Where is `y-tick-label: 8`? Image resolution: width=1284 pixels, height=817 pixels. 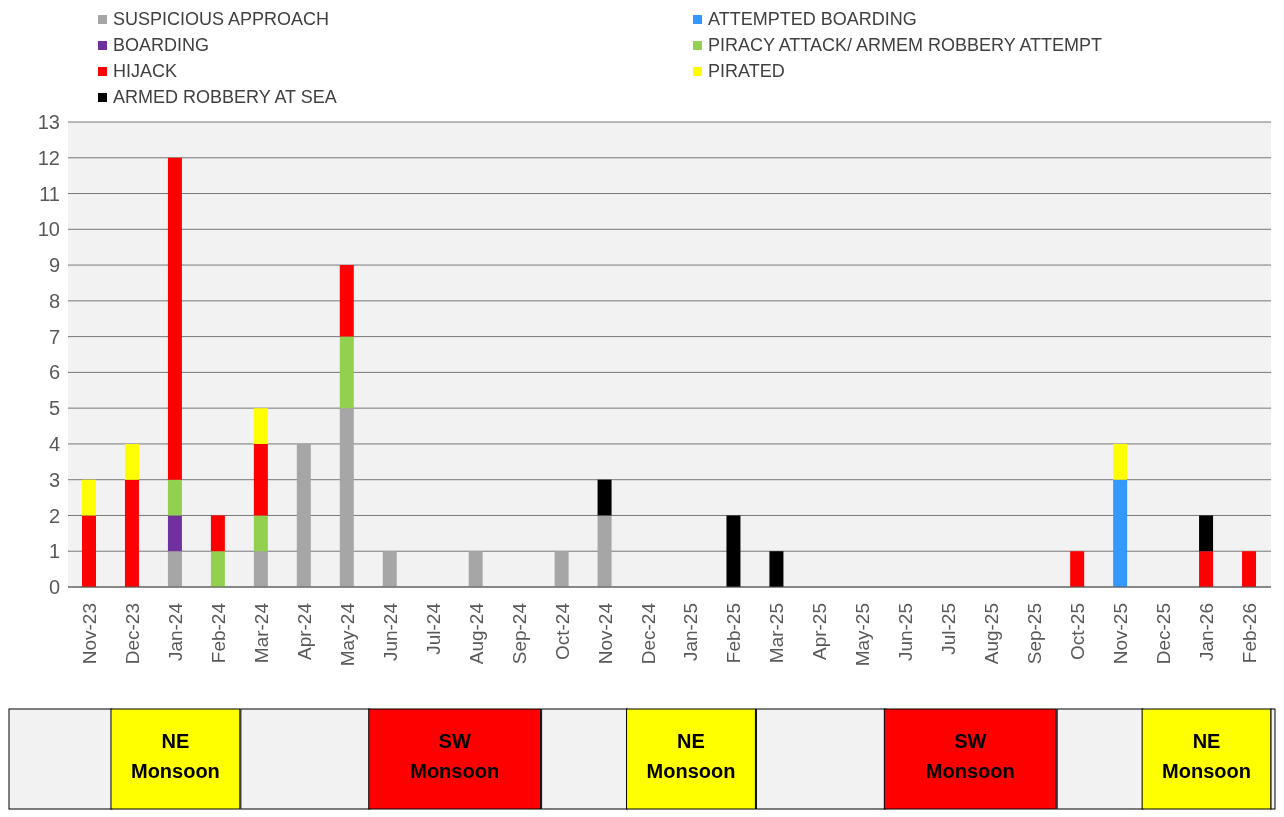 y-tick-label: 8 is located at coordinates (54, 300).